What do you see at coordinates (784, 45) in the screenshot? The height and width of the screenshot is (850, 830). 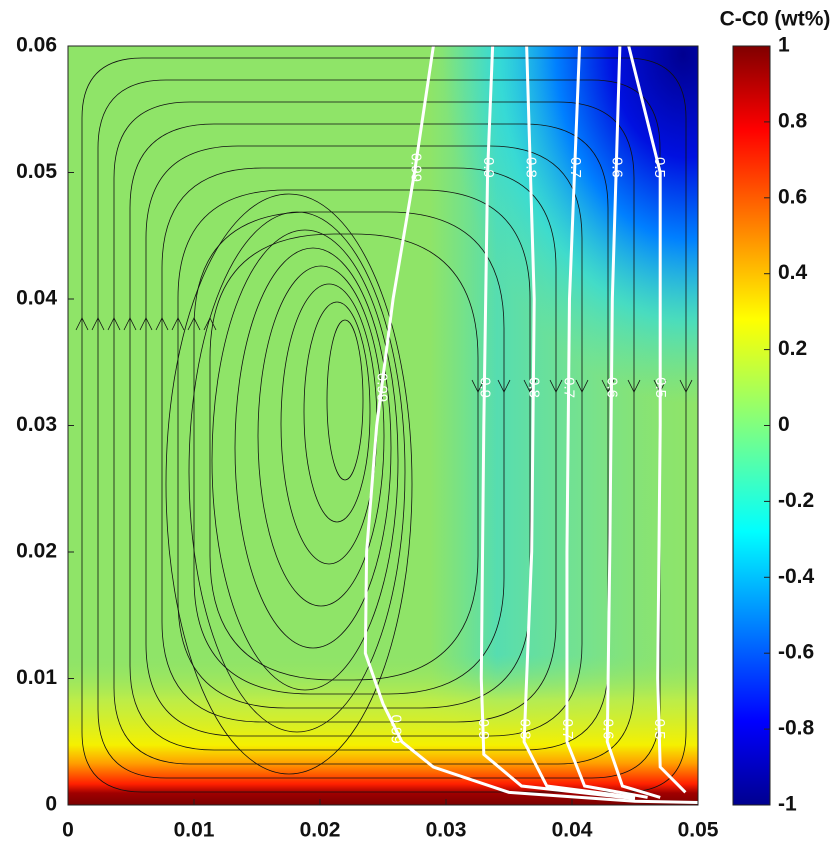 I see `colorbar-tick-label: 1` at bounding box center [784, 45].